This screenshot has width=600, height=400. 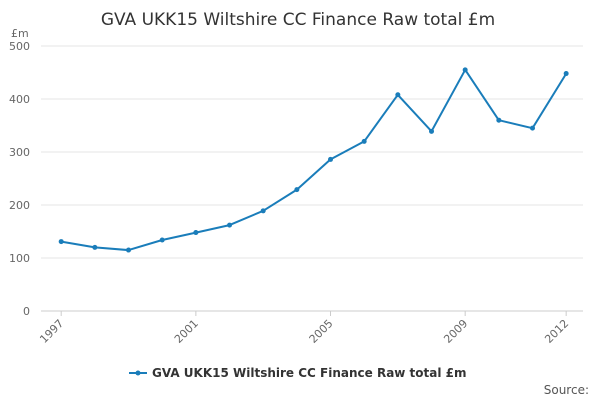 What do you see at coordinates (304, 328) in the screenshot?
I see `x-axis-ticks: 1997 2001 2005 2009 2012` at bounding box center [304, 328].